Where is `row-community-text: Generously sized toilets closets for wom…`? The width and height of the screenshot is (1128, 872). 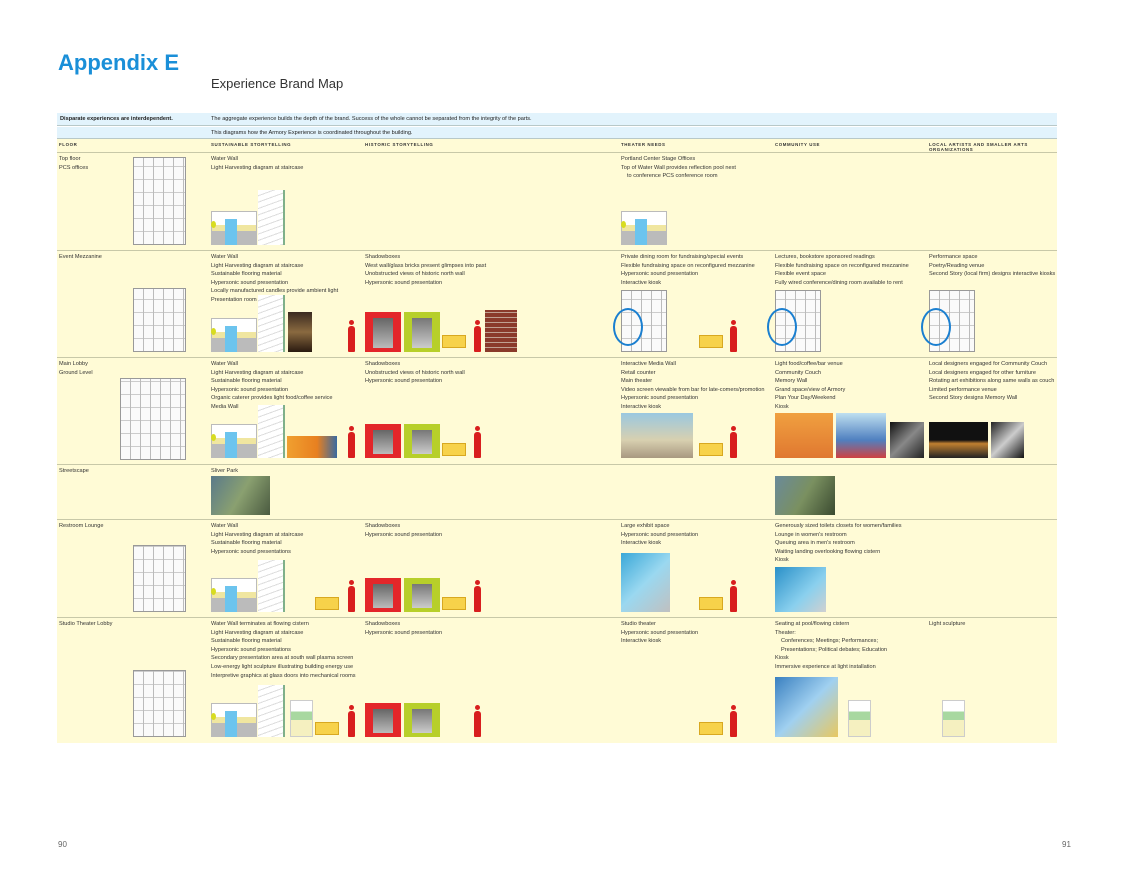 row-community-text: Generously sized toilets closets for wom… is located at coordinates (838, 526).